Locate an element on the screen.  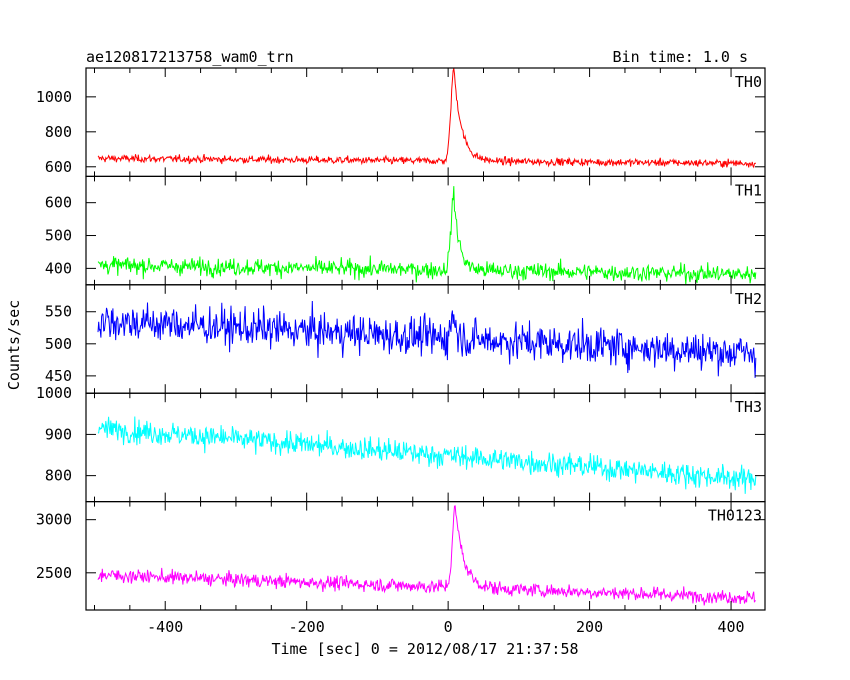
panel-th0123: 2500 3000 TH0123 is located at coordinates (401, 556).